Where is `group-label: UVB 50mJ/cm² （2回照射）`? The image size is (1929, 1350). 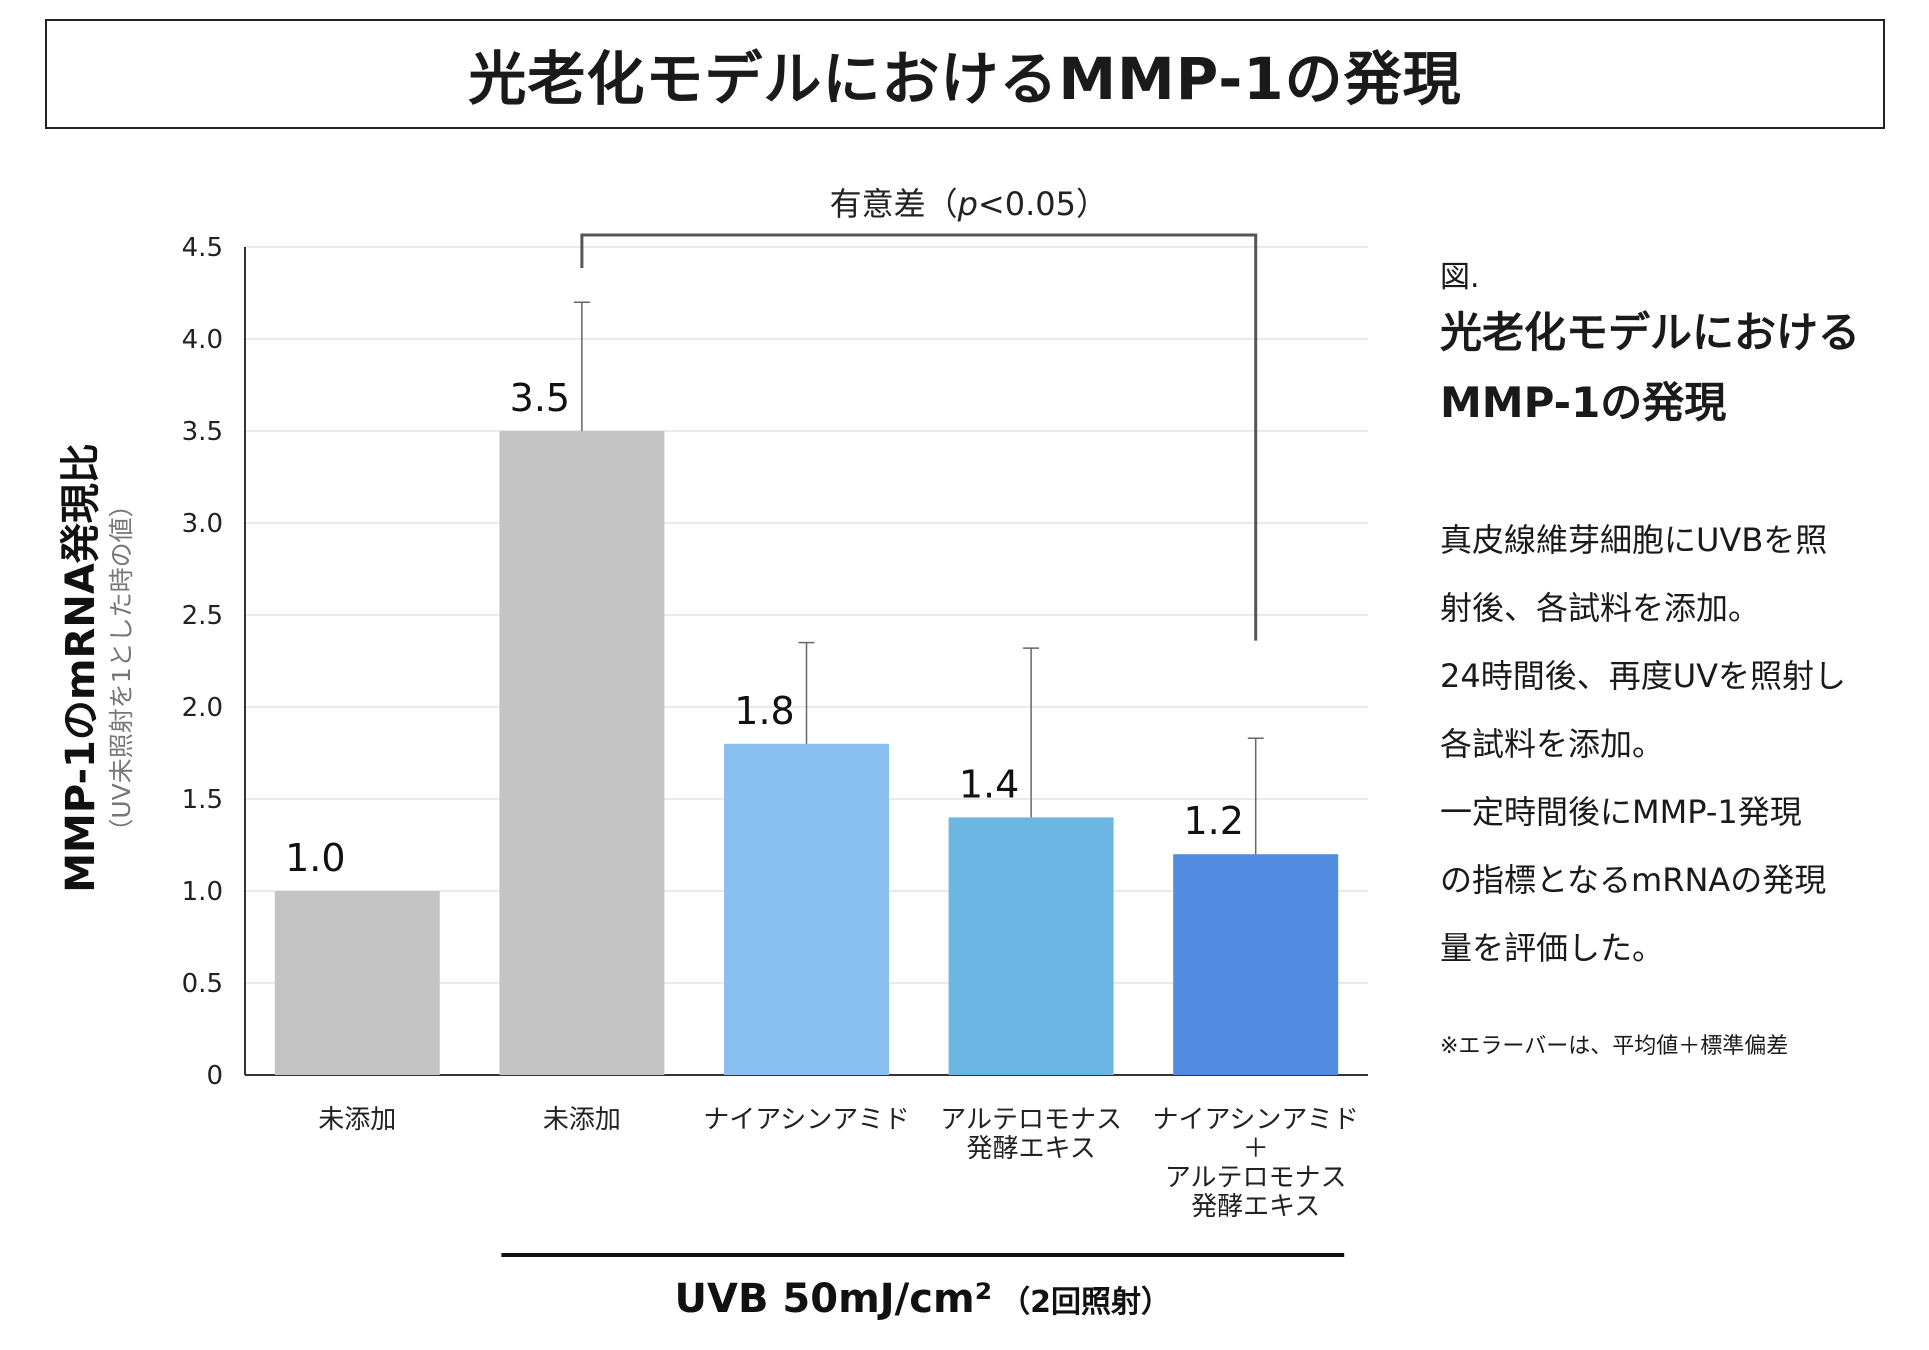 group-label: UVB 50mJ/cm² （2回照射） is located at coordinates (923, 1299).